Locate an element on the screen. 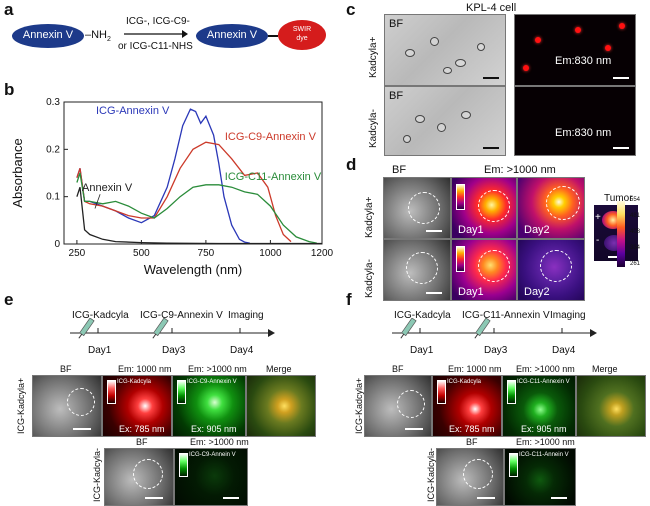 The height and width of the screenshot is (506, 650). reagent-line-1: ICG-, ICG-C9- is located at coordinates (158, 21).